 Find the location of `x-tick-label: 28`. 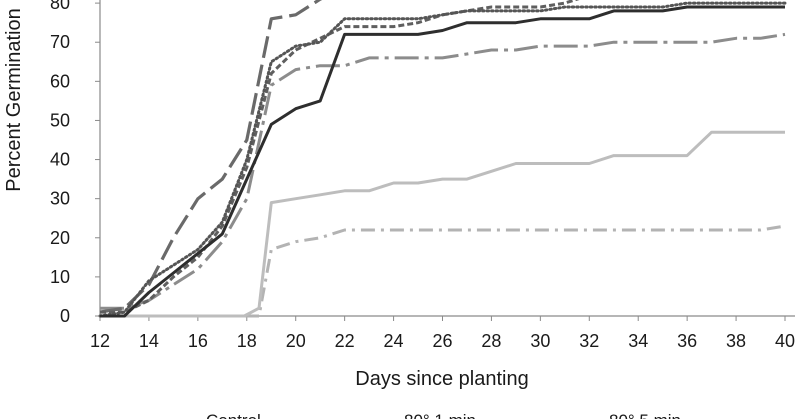

x-tick-label: 28 is located at coordinates (491, 341).